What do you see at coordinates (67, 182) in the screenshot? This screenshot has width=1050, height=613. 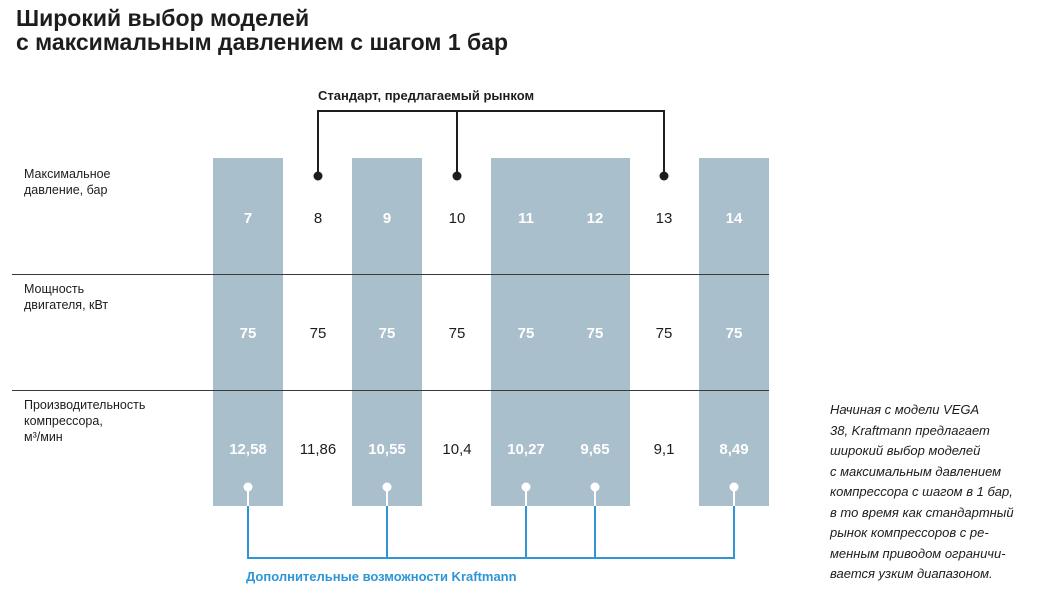 I see `row-label-pressure: Максимальное давление, бар` at bounding box center [67, 182].